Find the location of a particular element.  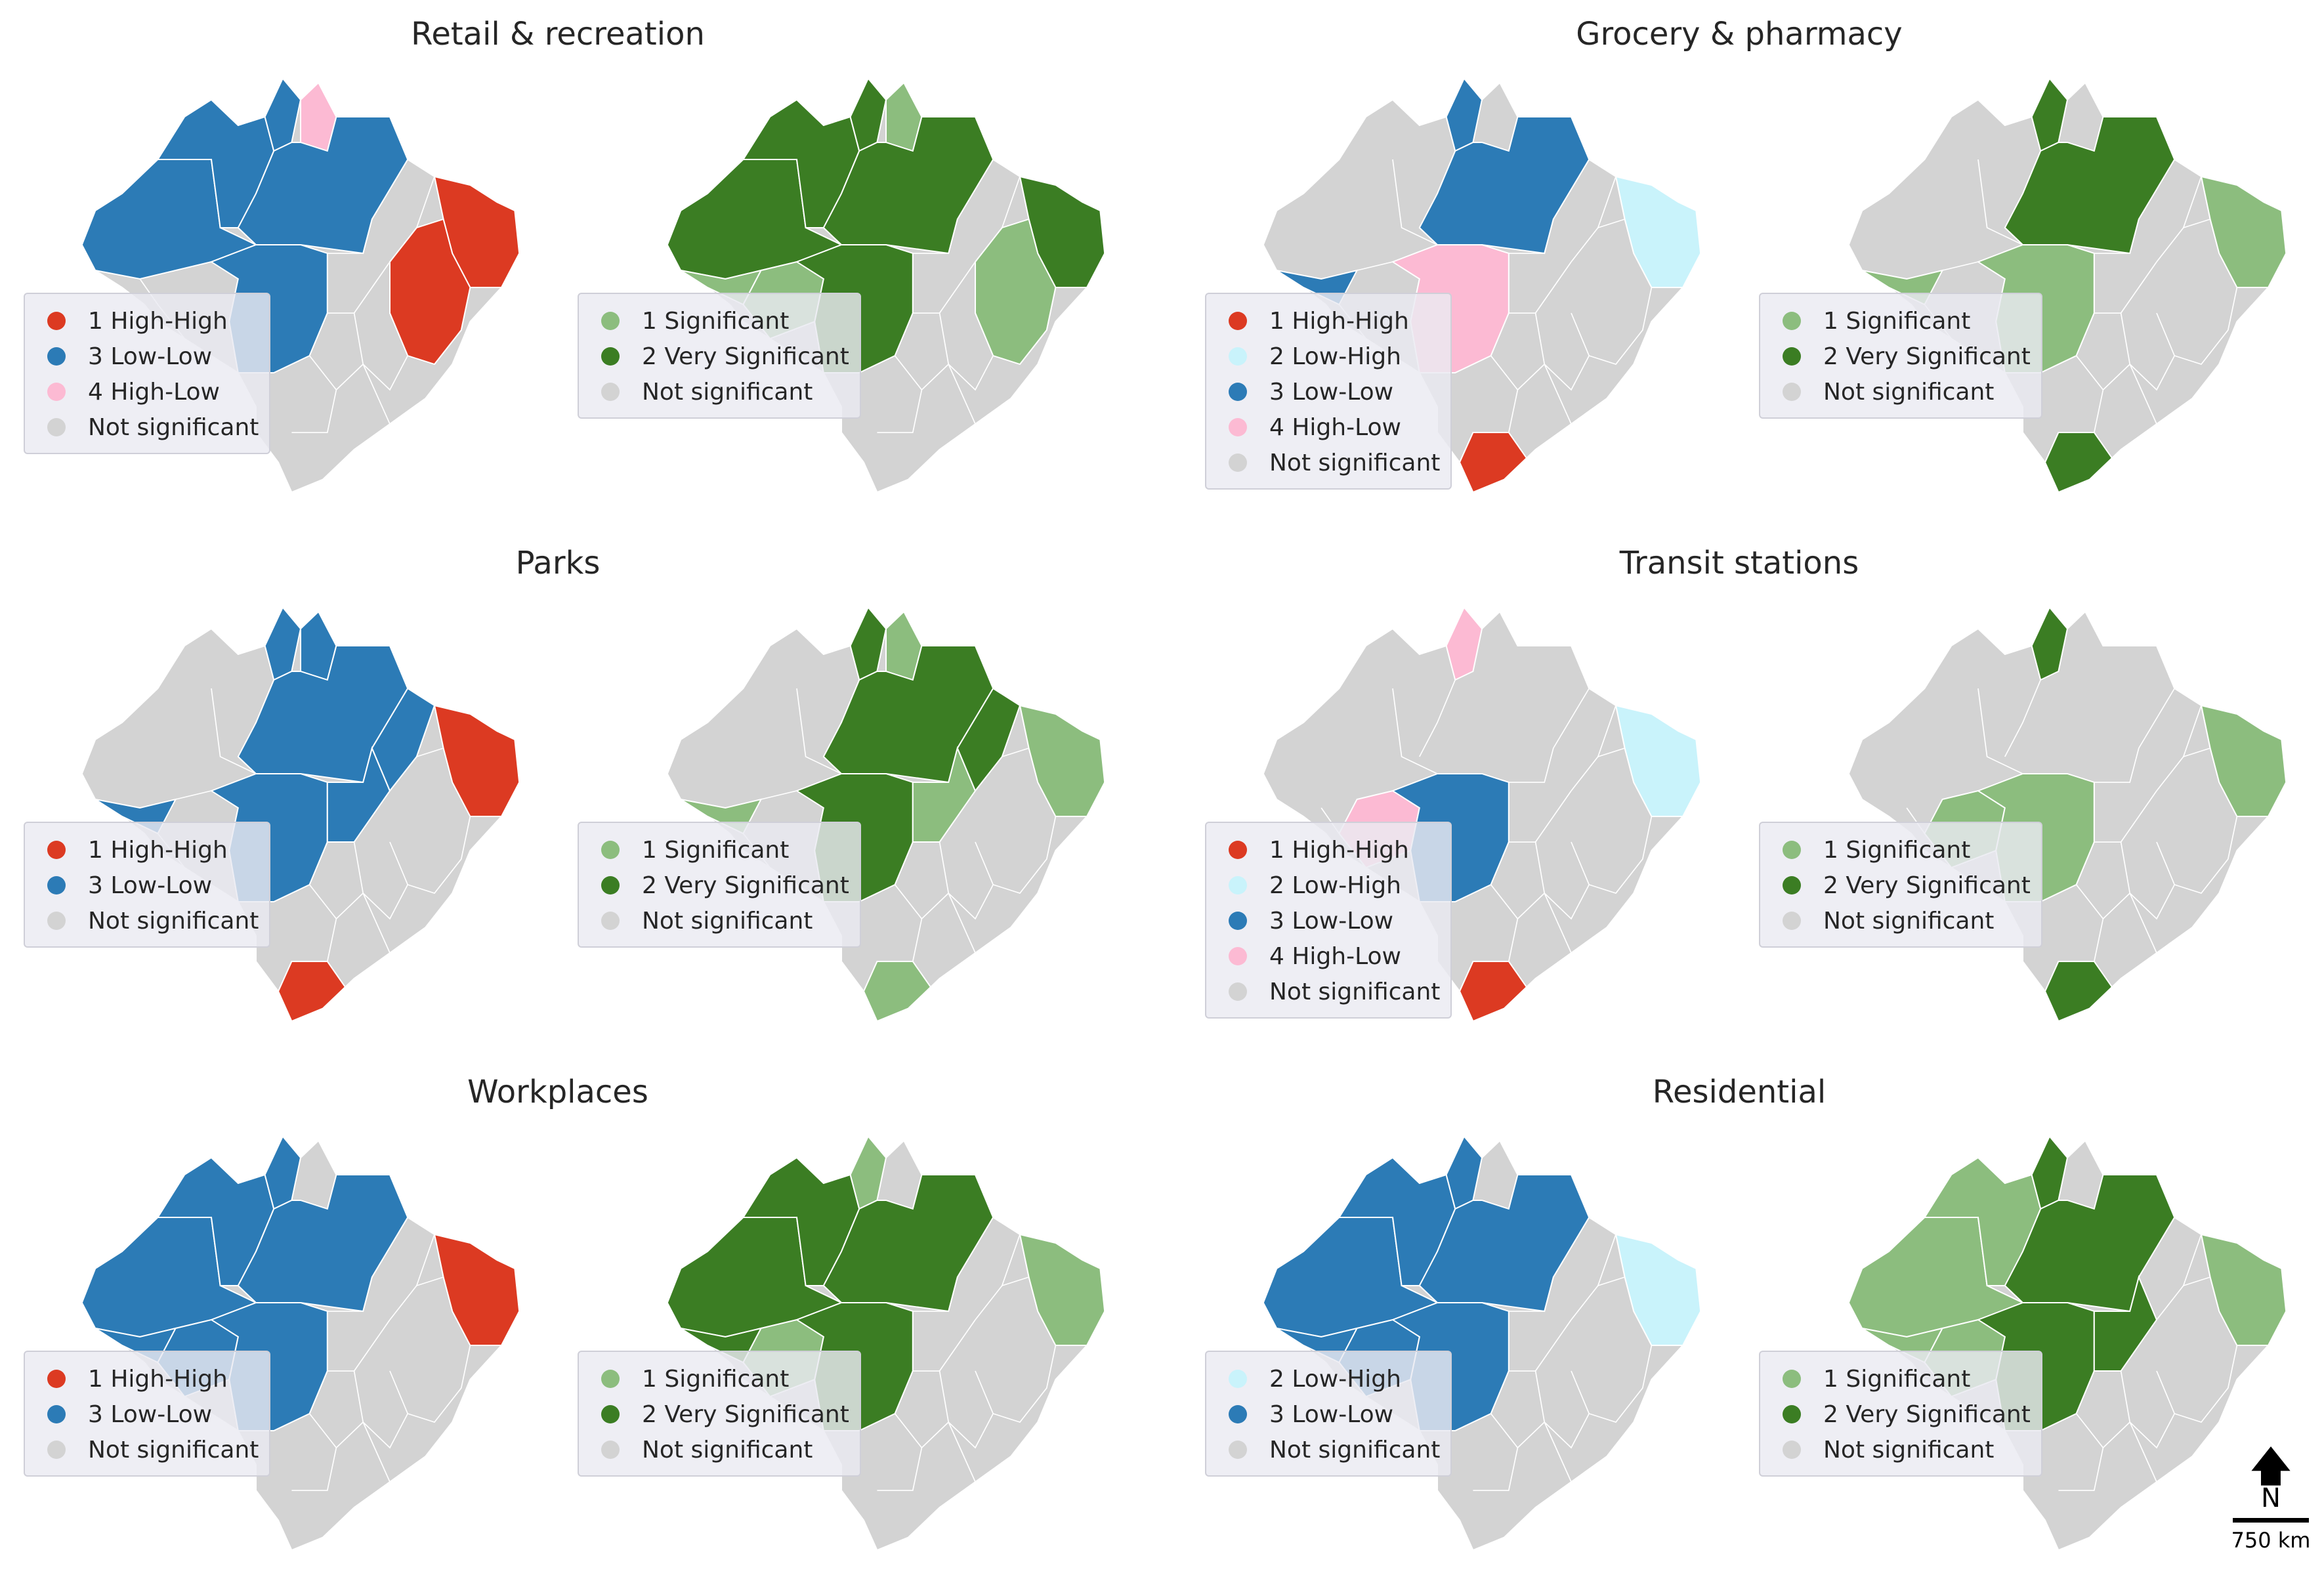

north-letter: N is located at coordinates (2271, 1498).